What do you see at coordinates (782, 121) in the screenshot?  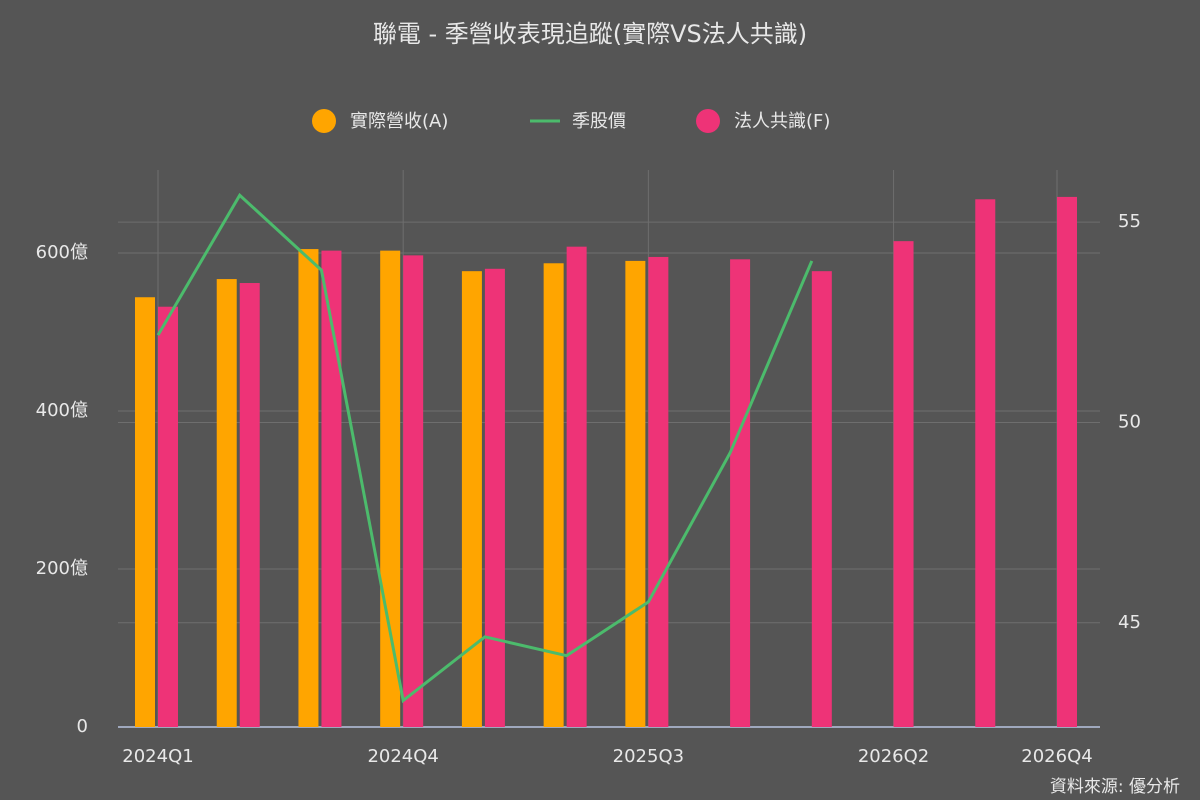 I see `legend-label: 法人共識(F)` at bounding box center [782, 121].